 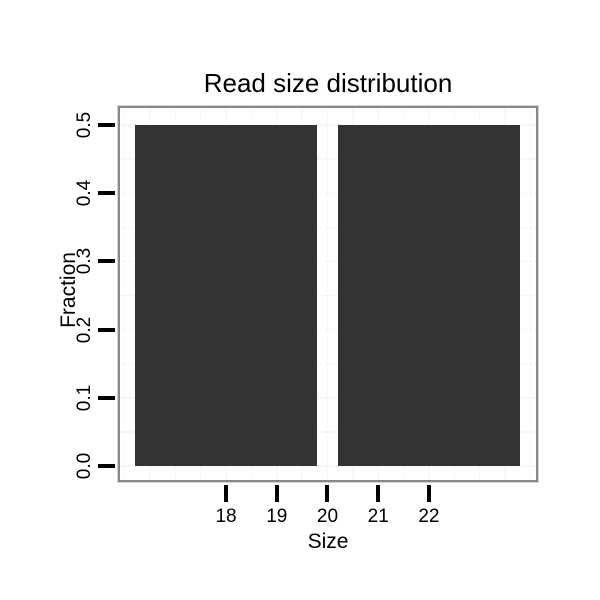 What do you see at coordinates (328, 541) in the screenshot?
I see `x-axis-label: Size` at bounding box center [328, 541].